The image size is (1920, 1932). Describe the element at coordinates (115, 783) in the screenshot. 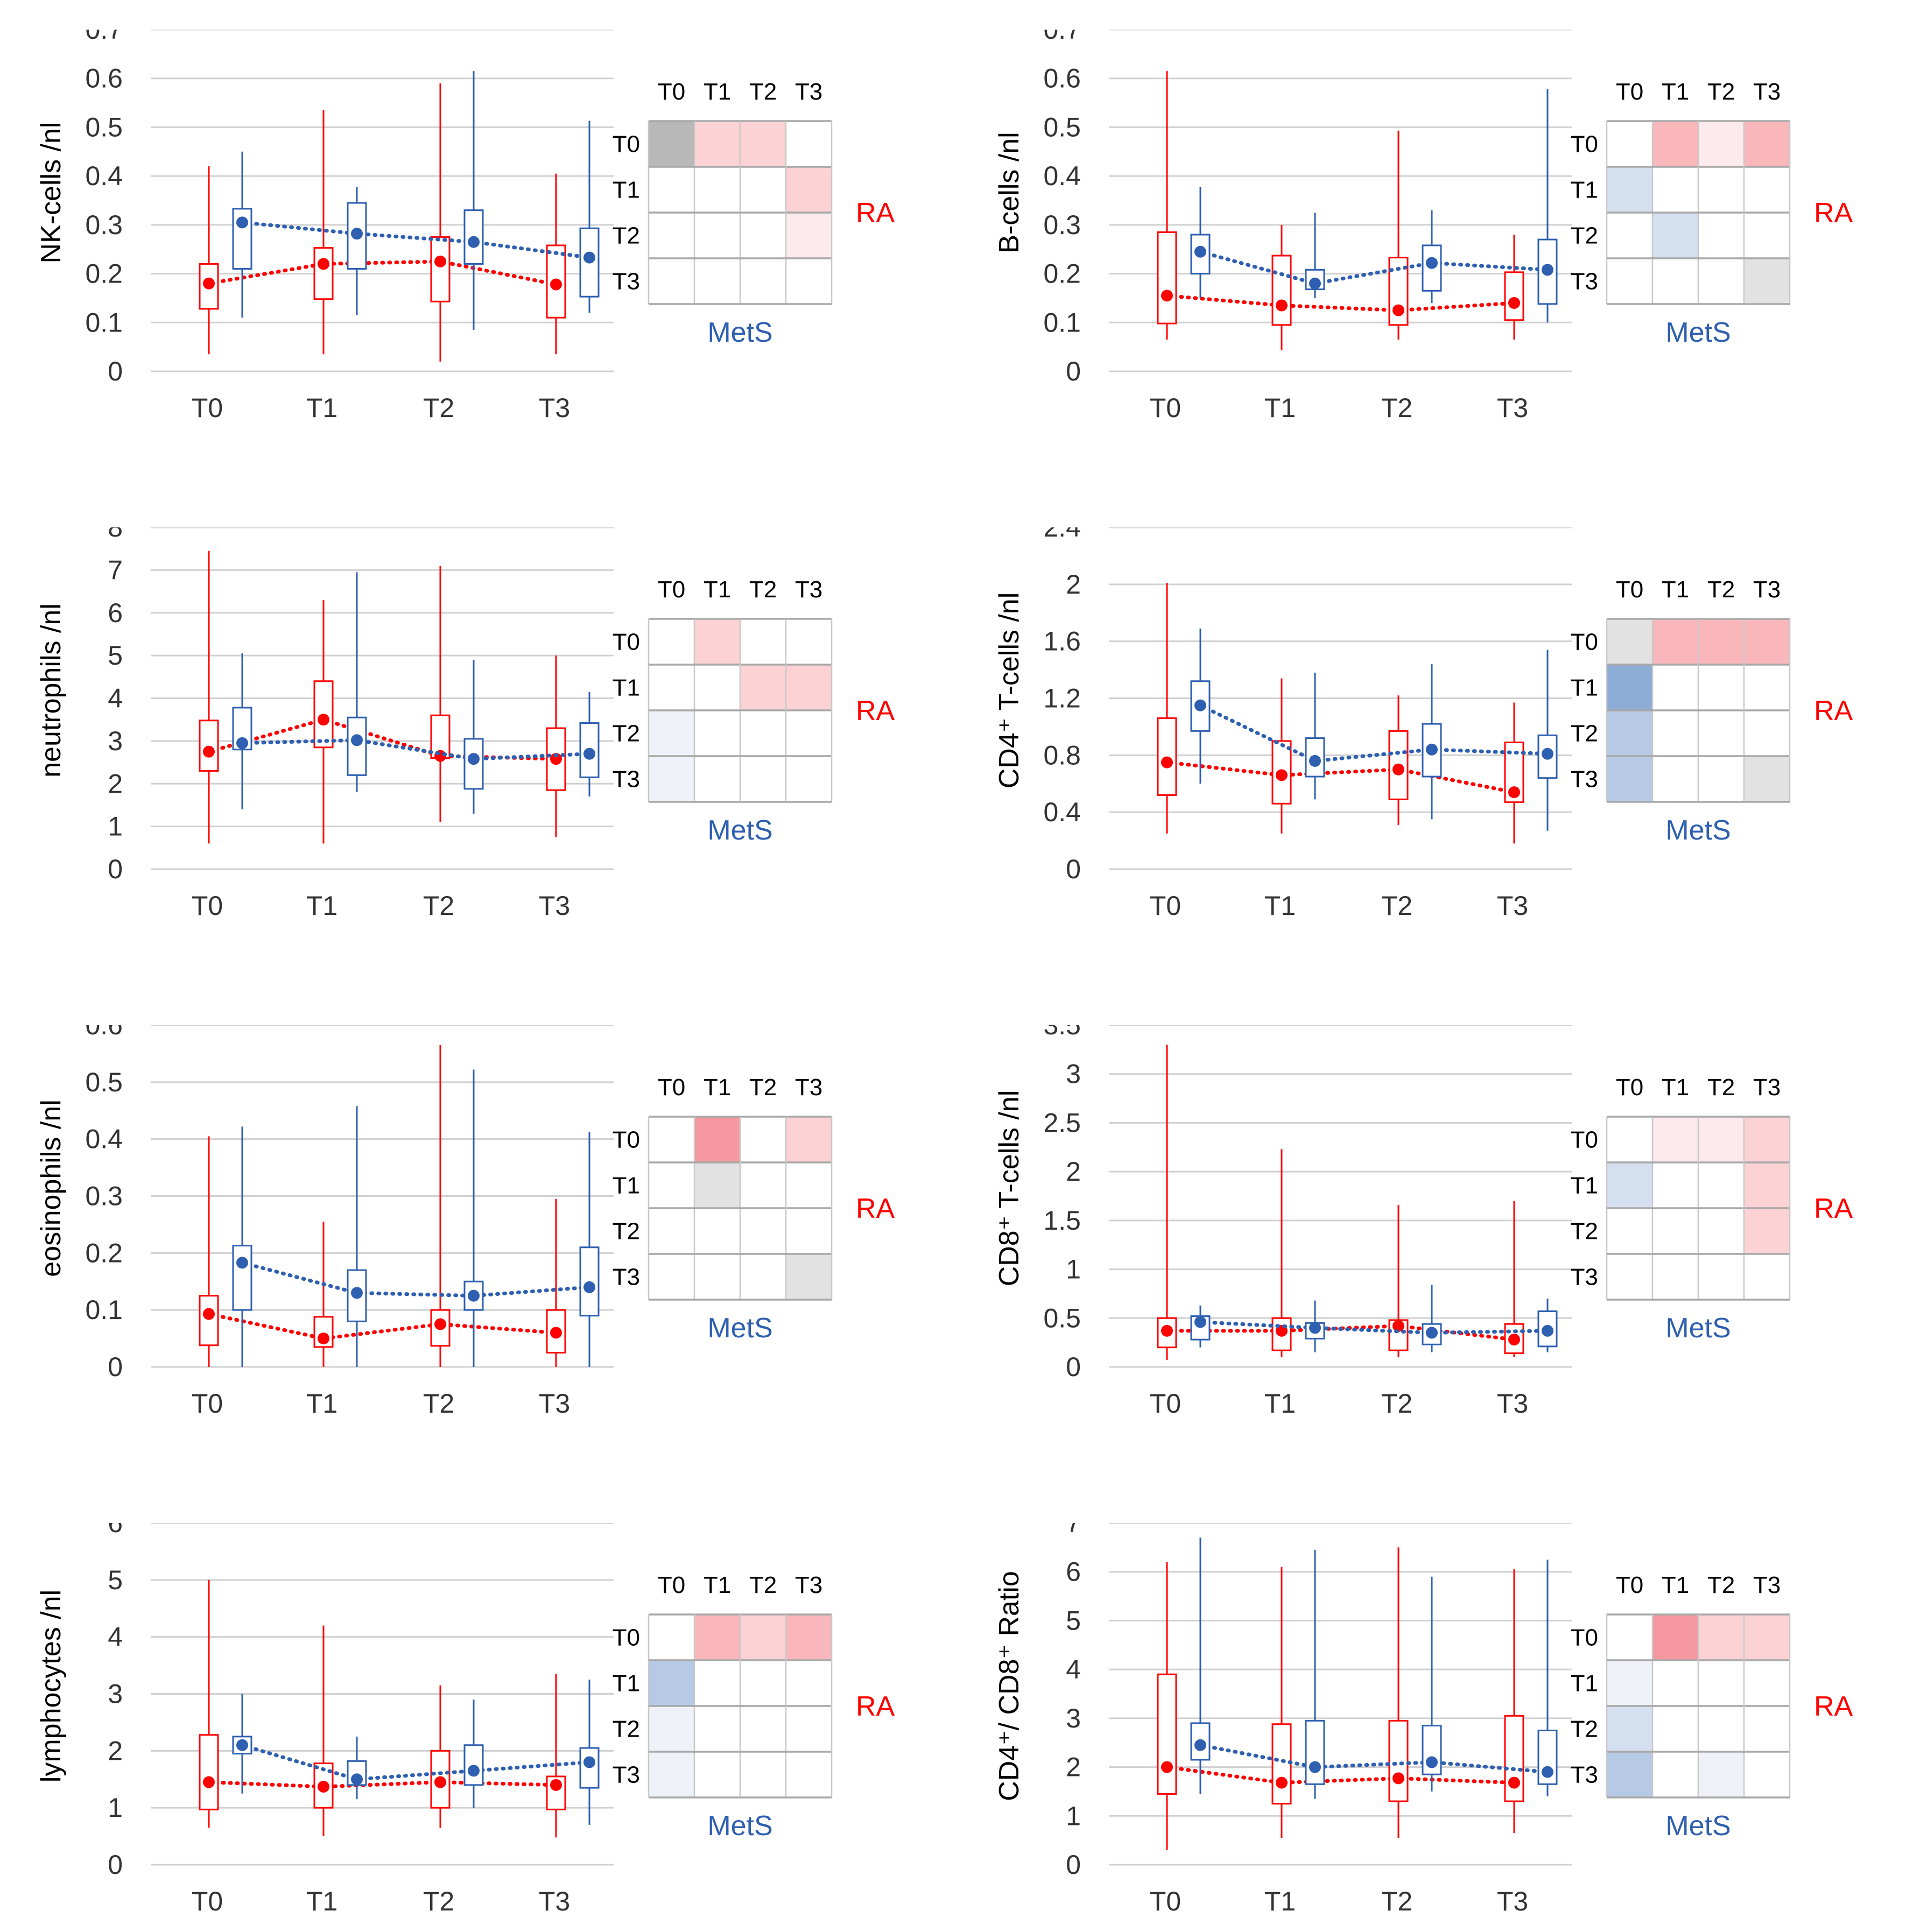

I see `y-tick-label: 2` at that location.